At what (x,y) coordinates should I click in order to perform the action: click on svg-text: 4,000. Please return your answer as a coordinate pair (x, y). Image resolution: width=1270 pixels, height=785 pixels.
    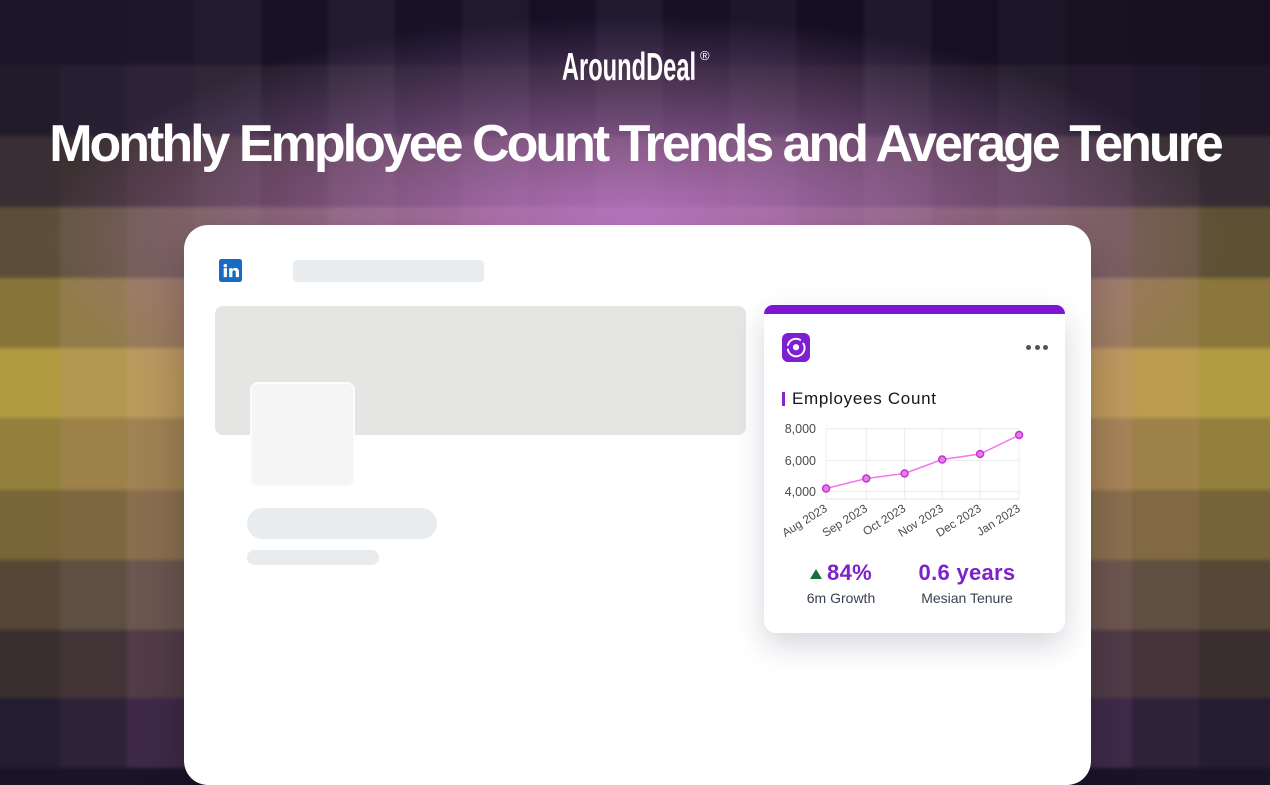
    Looking at the image, I should click on (800, 492).